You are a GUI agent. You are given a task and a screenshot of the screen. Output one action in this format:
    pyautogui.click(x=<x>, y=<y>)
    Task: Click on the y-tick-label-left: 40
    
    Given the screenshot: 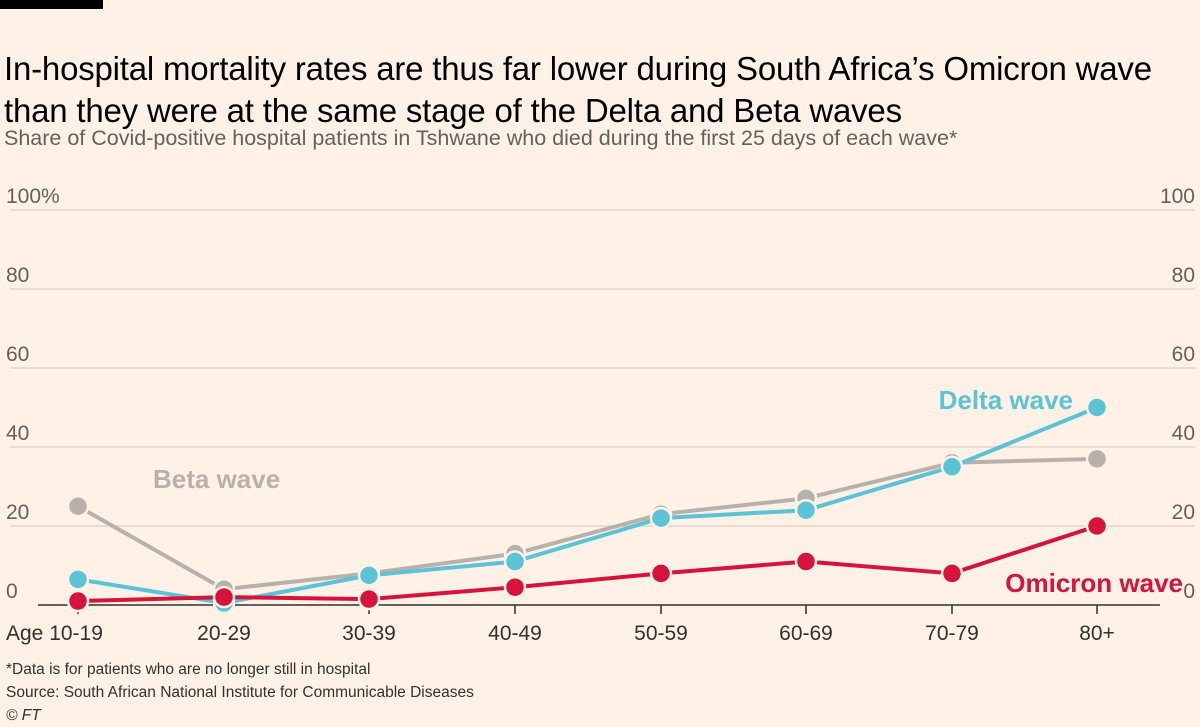 What is the action you would take?
    pyautogui.click(x=17, y=433)
    